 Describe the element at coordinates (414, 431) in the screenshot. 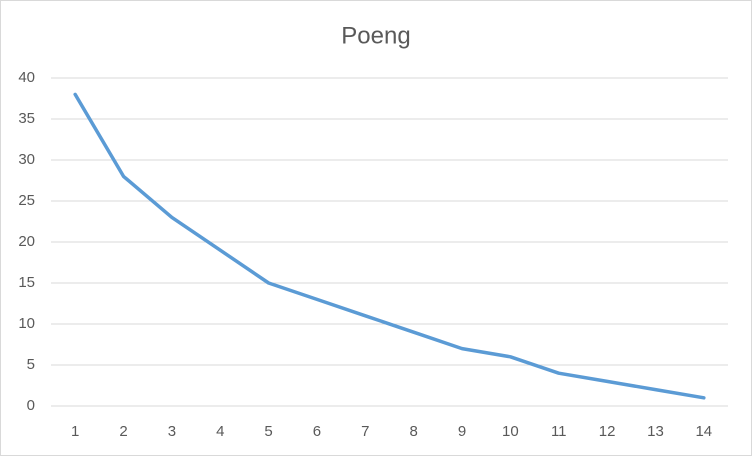

I see `x-tick-label: 8` at that location.